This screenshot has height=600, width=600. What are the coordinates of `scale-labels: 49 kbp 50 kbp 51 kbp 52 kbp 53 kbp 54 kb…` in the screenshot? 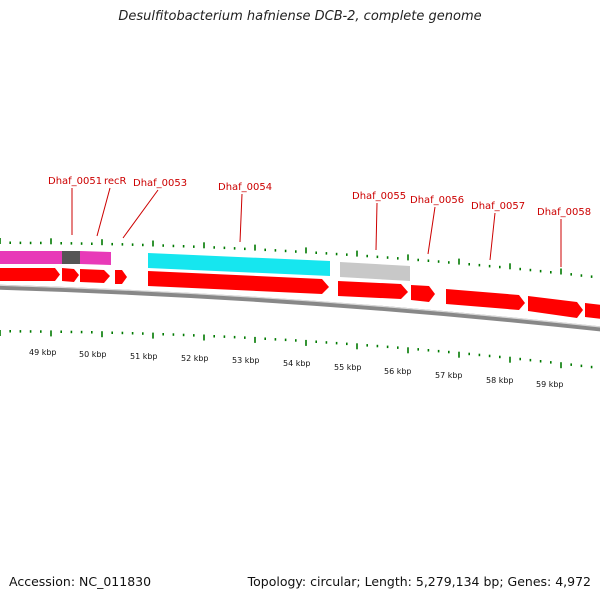 It's located at (296, 368).